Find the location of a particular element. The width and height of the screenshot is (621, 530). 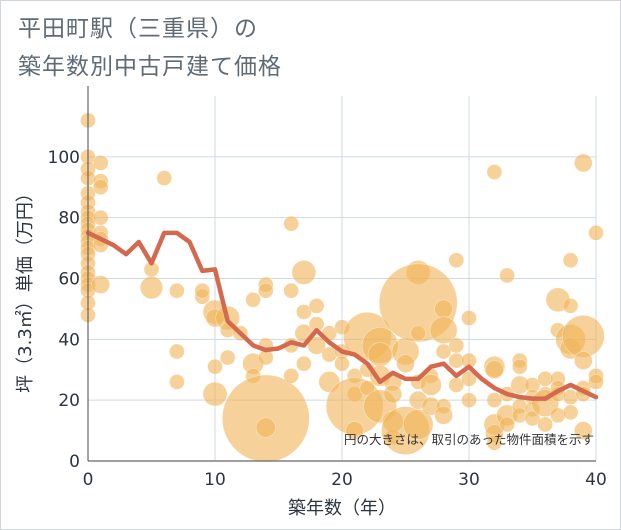

x-tick-label: 20 is located at coordinates (342, 480).